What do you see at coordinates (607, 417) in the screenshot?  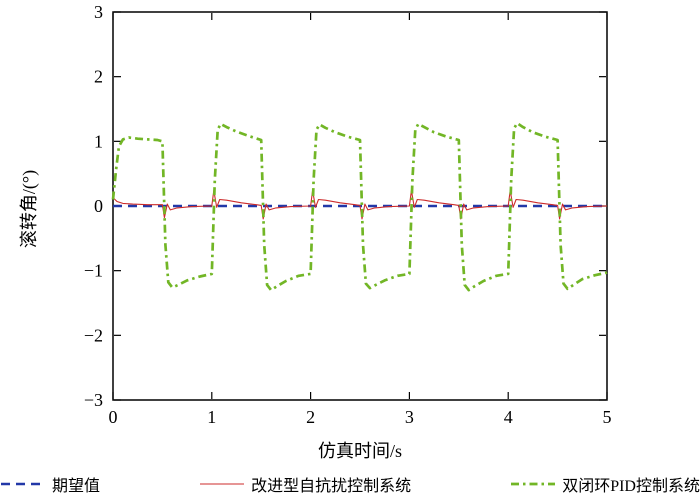 I see `x-tick-label: 5` at bounding box center [607, 417].